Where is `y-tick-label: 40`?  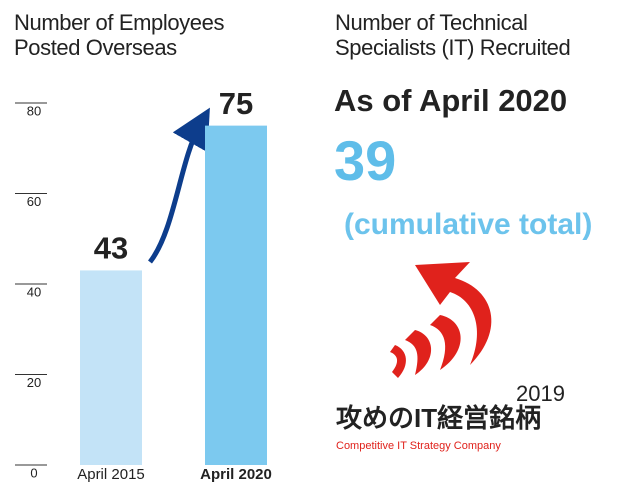 y-tick-label: 40 is located at coordinates (34, 291).